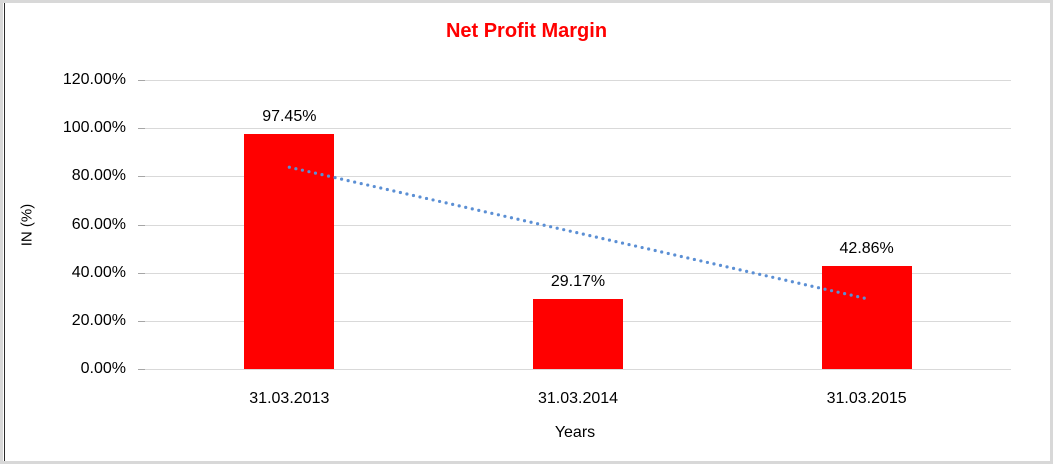 This screenshot has width=1053, height=464. What do you see at coordinates (98, 224) in the screenshot?
I see `y-tick-label: 60.00%` at bounding box center [98, 224].